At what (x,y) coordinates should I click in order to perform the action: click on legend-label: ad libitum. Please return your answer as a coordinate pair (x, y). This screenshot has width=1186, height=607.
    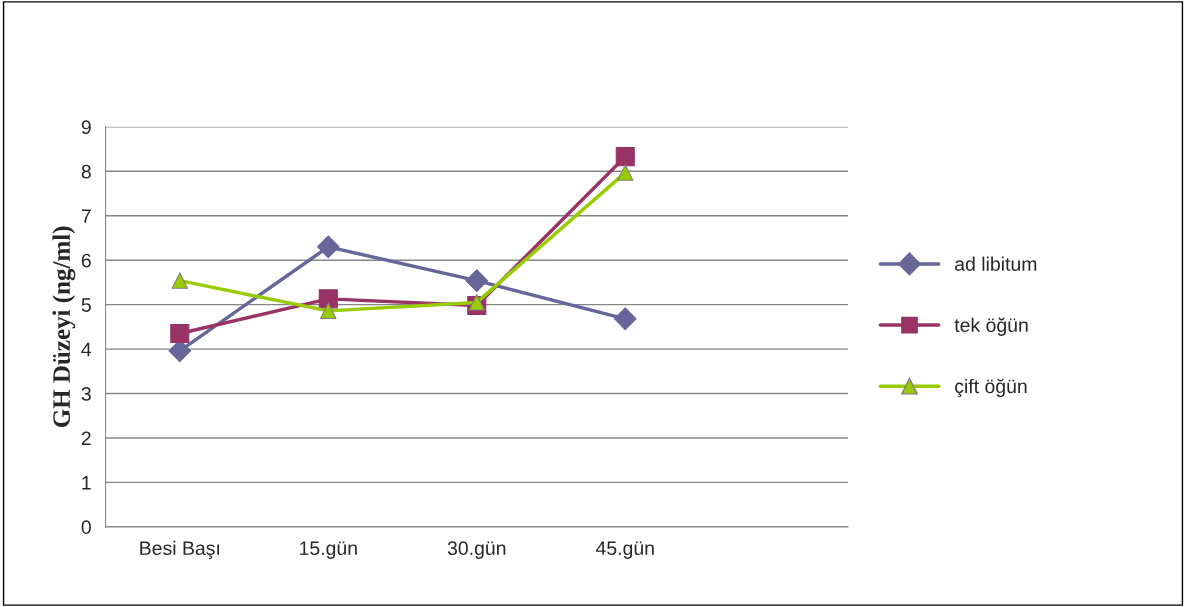
    Looking at the image, I should click on (996, 263).